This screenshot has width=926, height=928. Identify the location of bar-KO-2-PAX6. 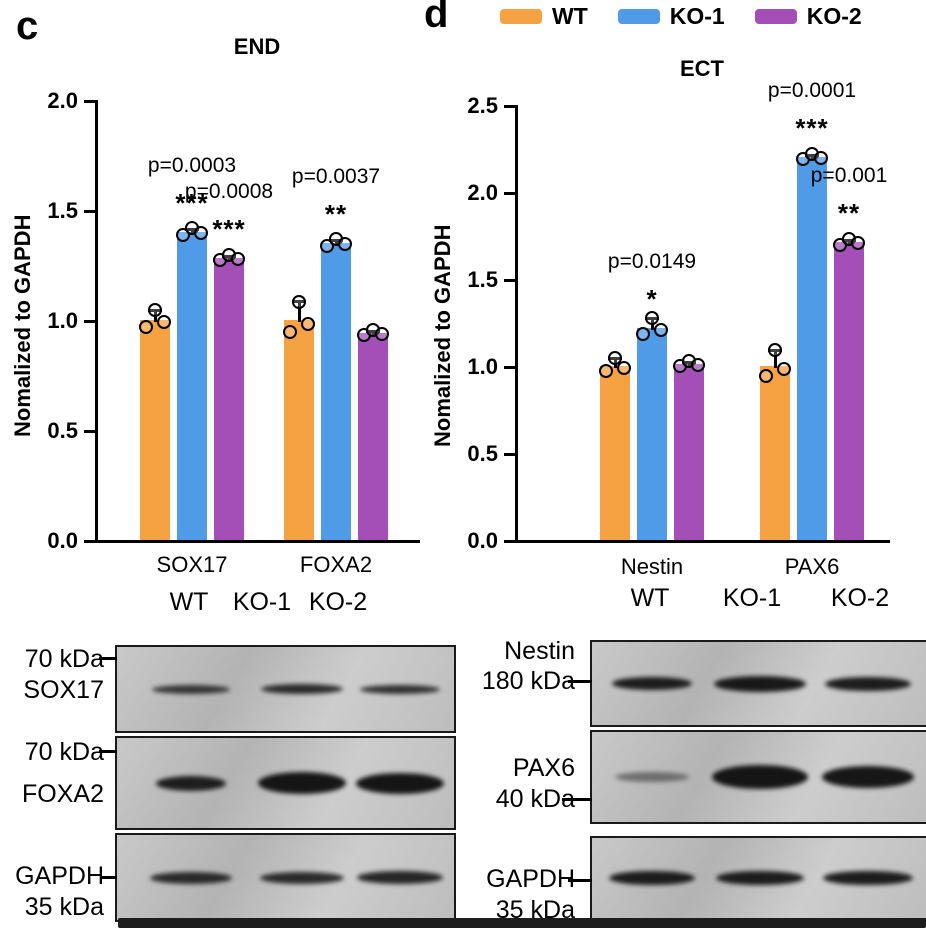
(849, 391).